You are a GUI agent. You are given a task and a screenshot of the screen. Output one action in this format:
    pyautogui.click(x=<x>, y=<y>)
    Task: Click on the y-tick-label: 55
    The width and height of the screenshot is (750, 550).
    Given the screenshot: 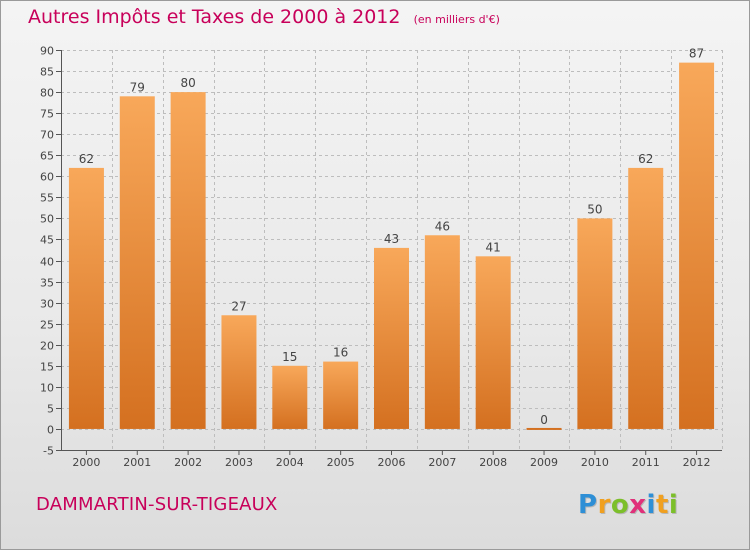 What is the action you would take?
    pyautogui.click(x=47, y=198)
    